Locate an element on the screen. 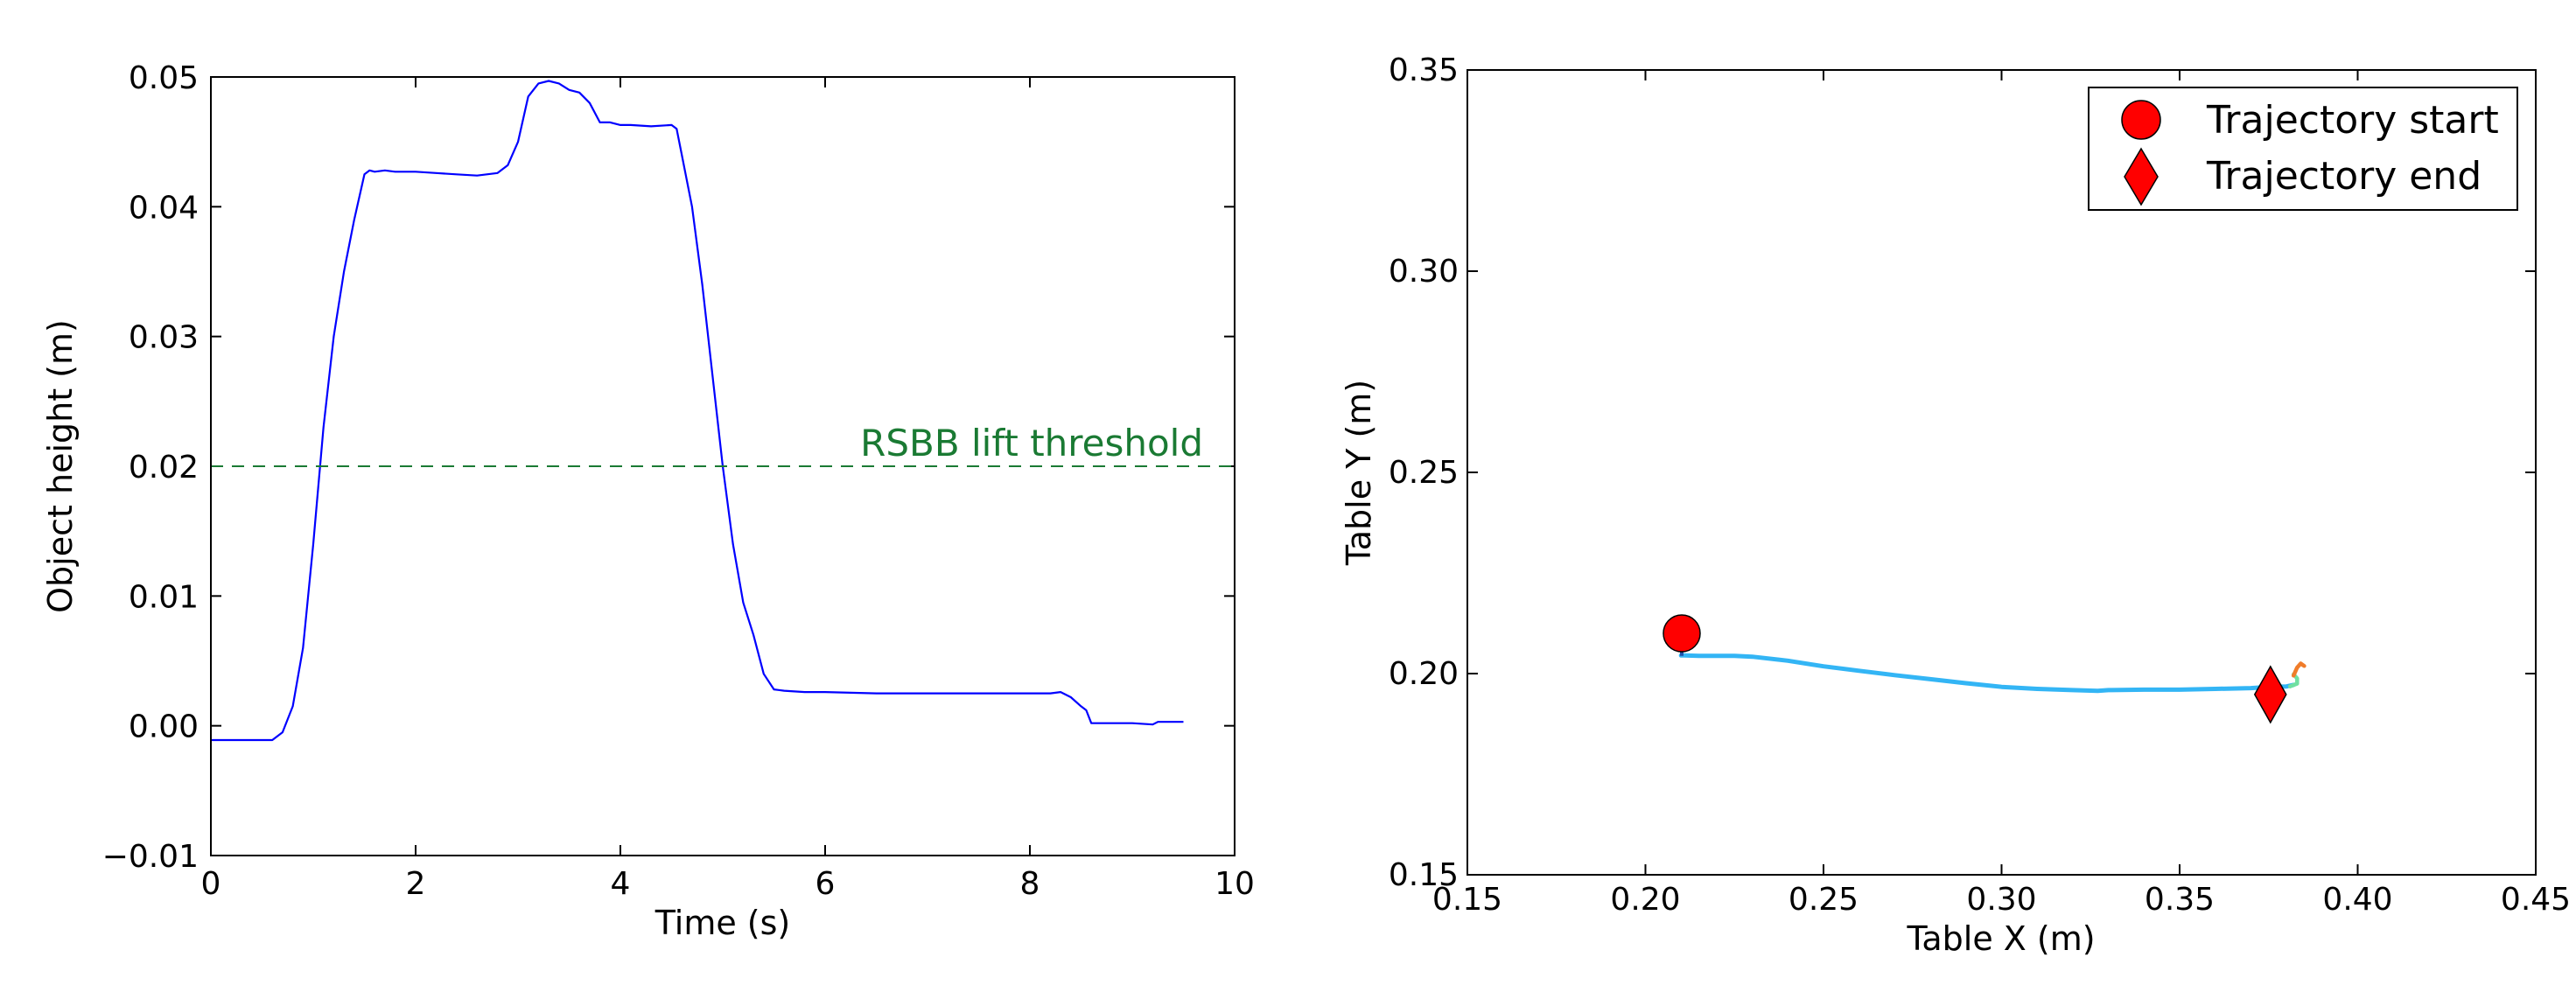 This screenshot has height=985, width=2576. y-tick-label: 0.02 is located at coordinates (164, 468).